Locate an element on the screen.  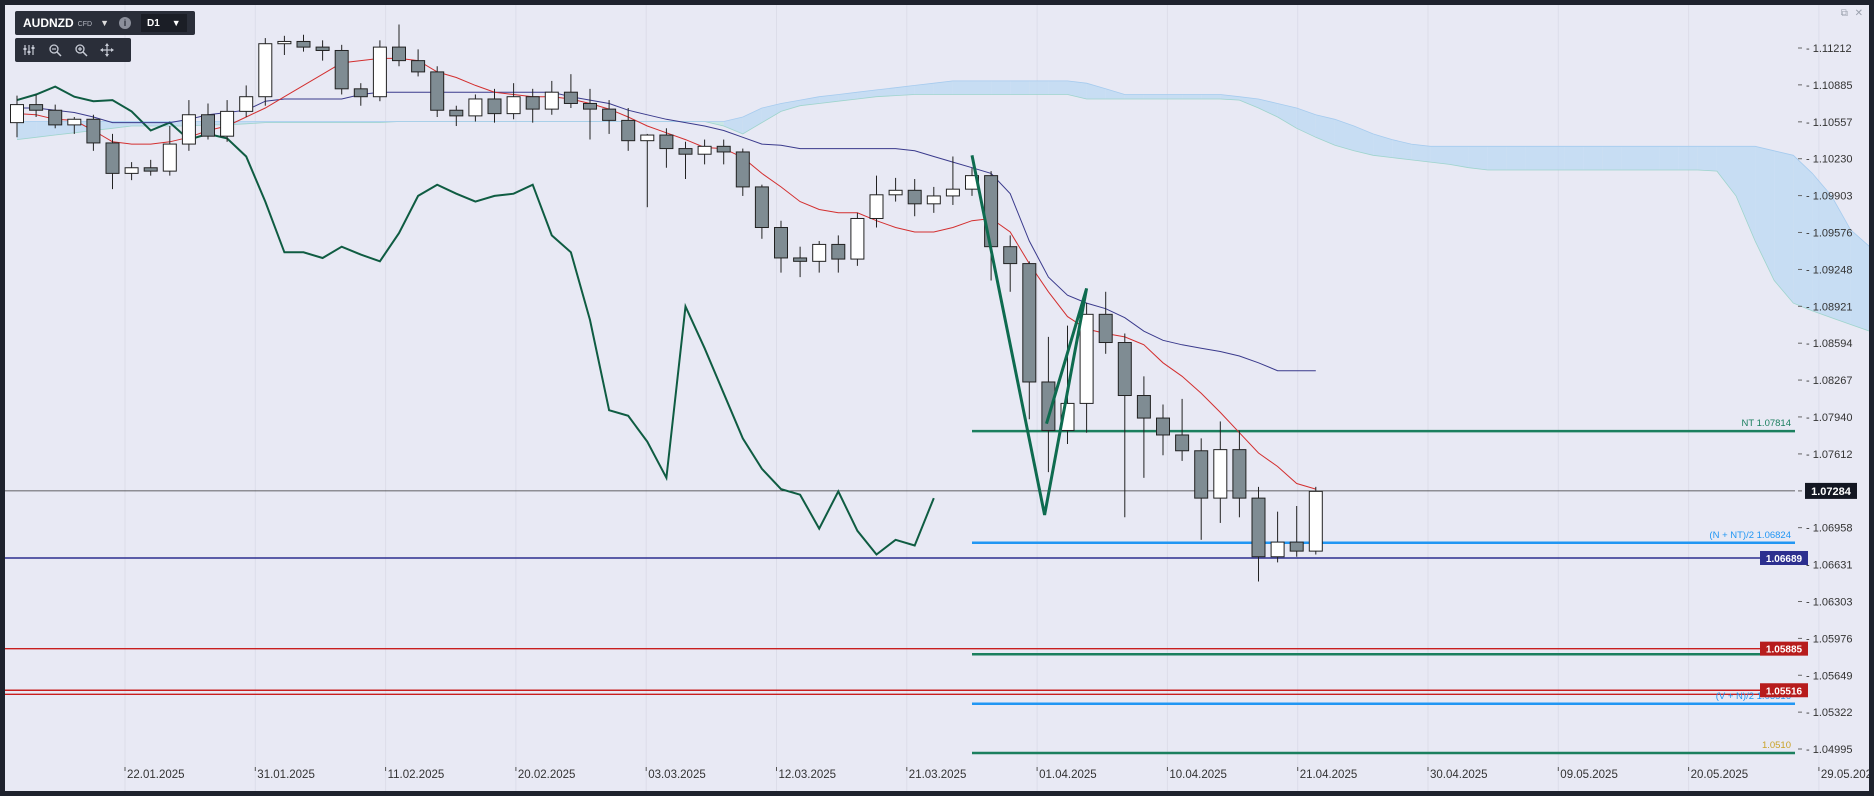
current-price-badge-label: 1.07284 is located at coordinates (1831, 492).